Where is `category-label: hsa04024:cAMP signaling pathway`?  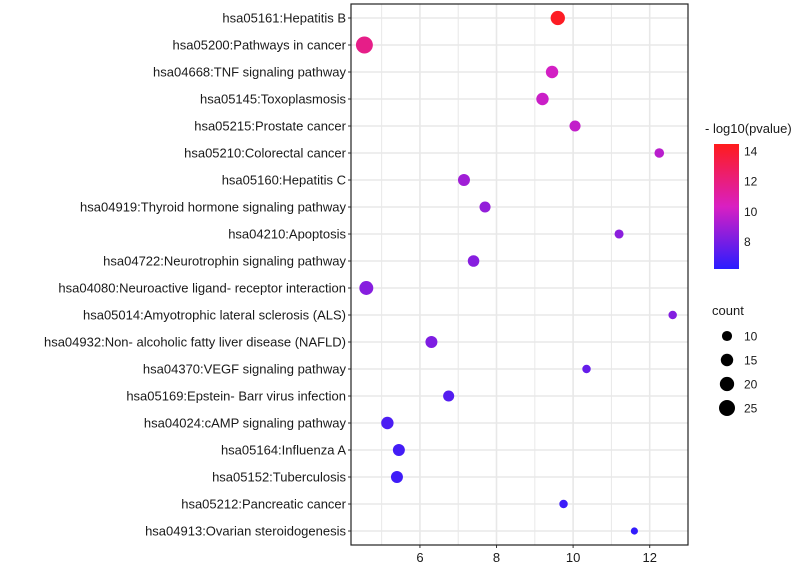 category-label: hsa04024:cAMP signaling pathway is located at coordinates (245, 423).